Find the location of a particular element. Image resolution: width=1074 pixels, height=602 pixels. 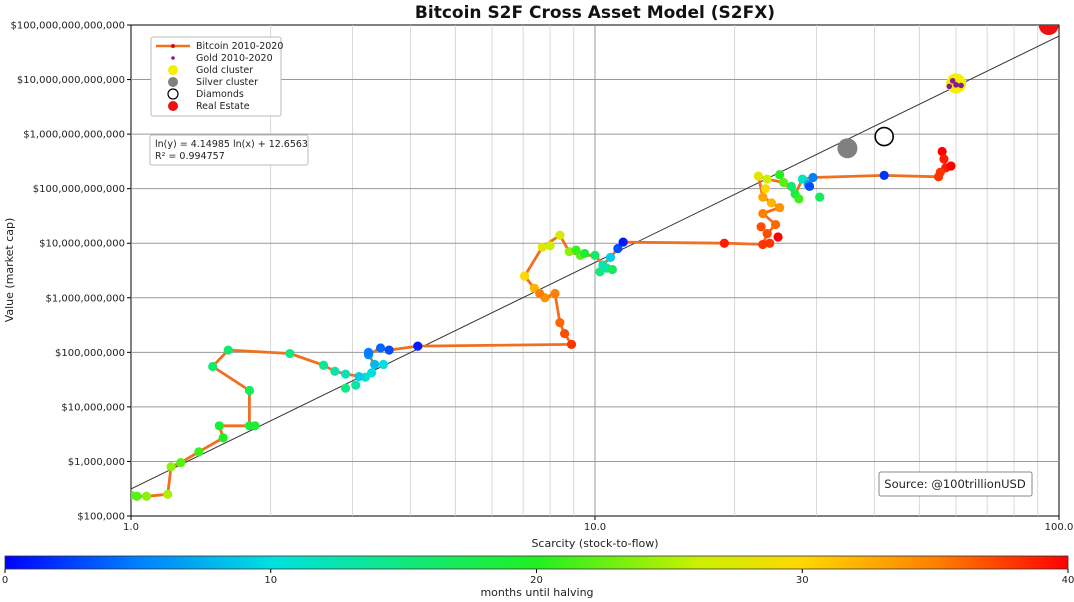

y-tick-label: $100,000,000,000,000 is located at coordinates (67, 26).